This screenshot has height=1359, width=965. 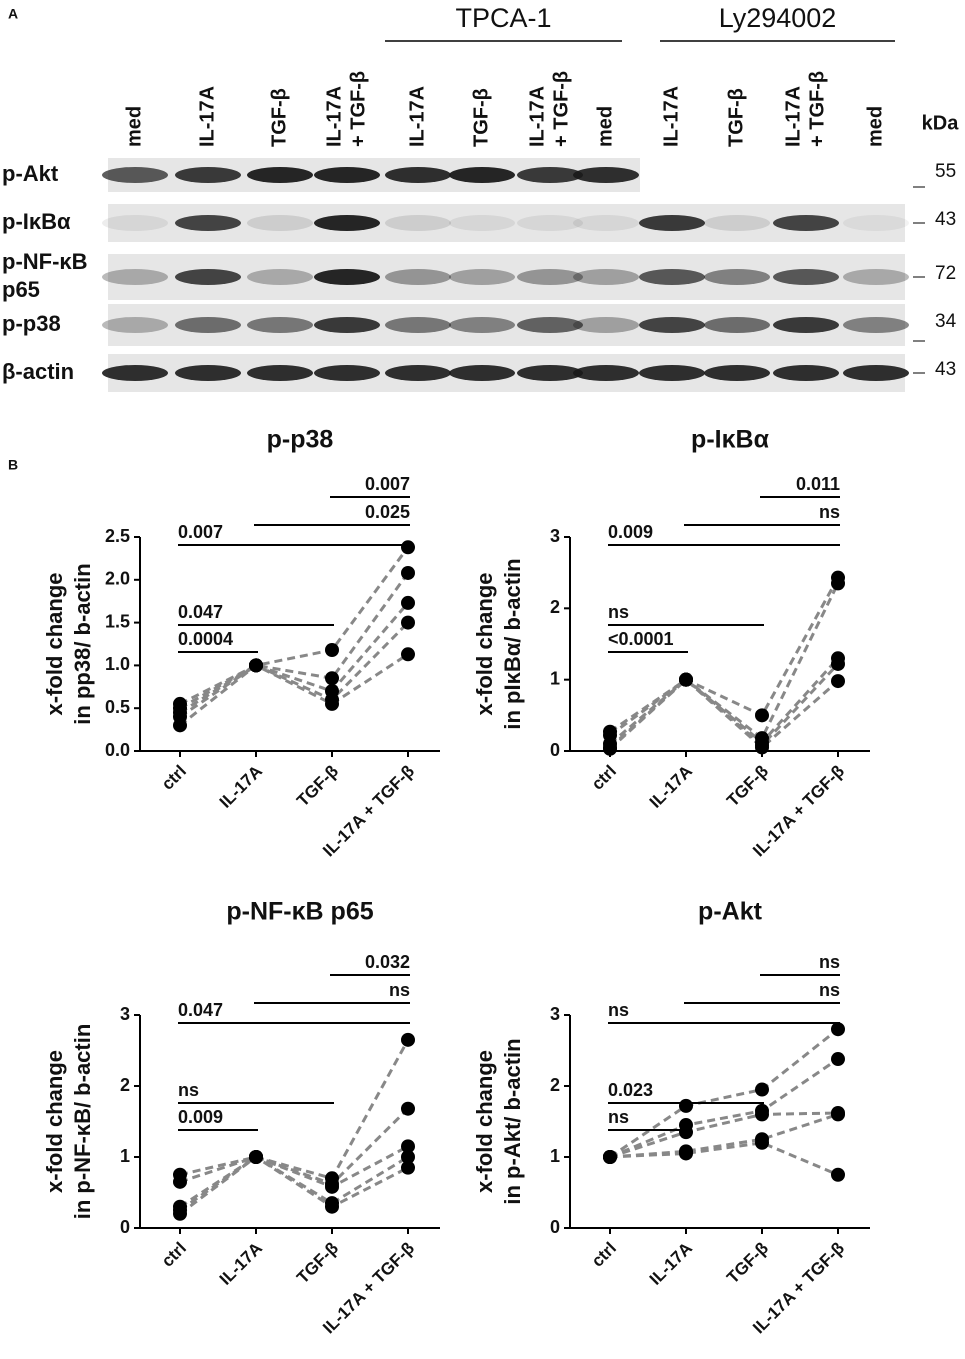 What do you see at coordinates (82, 1122) in the screenshot?
I see `y-axis-label: in p-NF-κB/ b-actin` at bounding box center [82, 1122].